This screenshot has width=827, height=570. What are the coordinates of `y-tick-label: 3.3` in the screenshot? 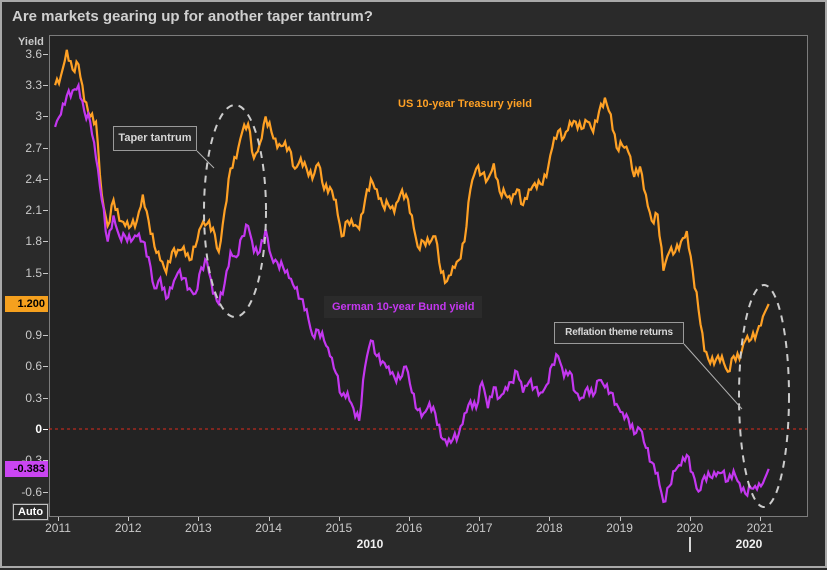 It's located at (33, 85).